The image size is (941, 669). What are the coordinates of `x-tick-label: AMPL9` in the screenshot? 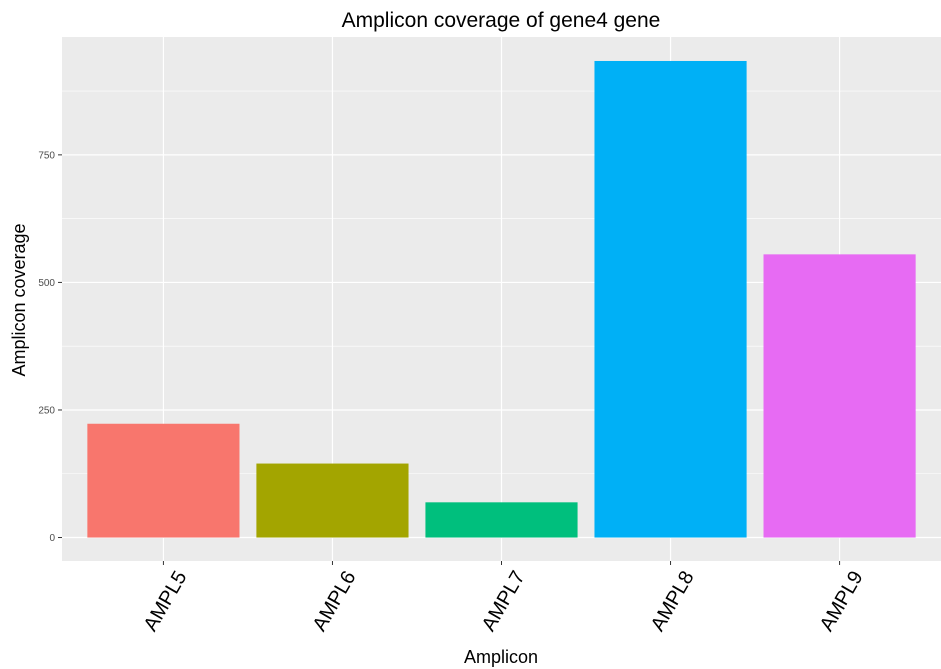 It's located at (842, 601).